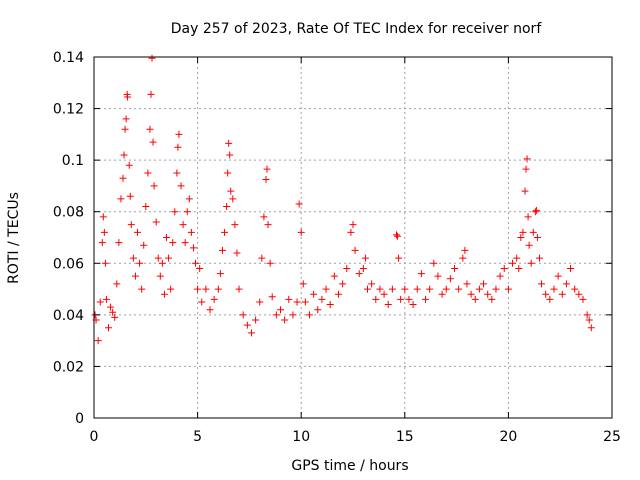  I want to click on x-axis-label: GPS time / hours, so click(349, 466).